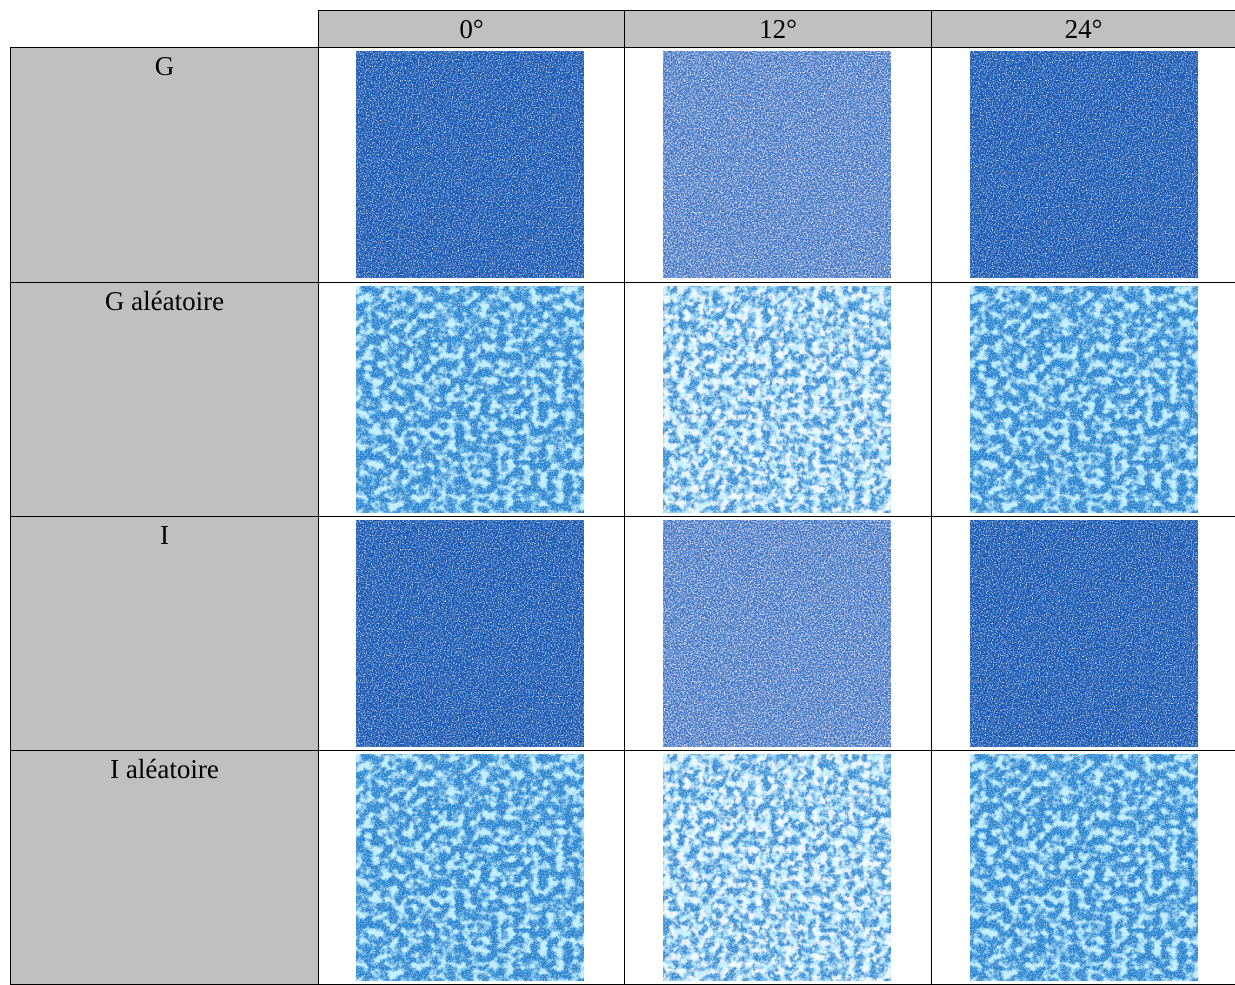  Describe the element at coordinates (164, 165) in the screenshot. I see `row-label-cell: G` at that location.